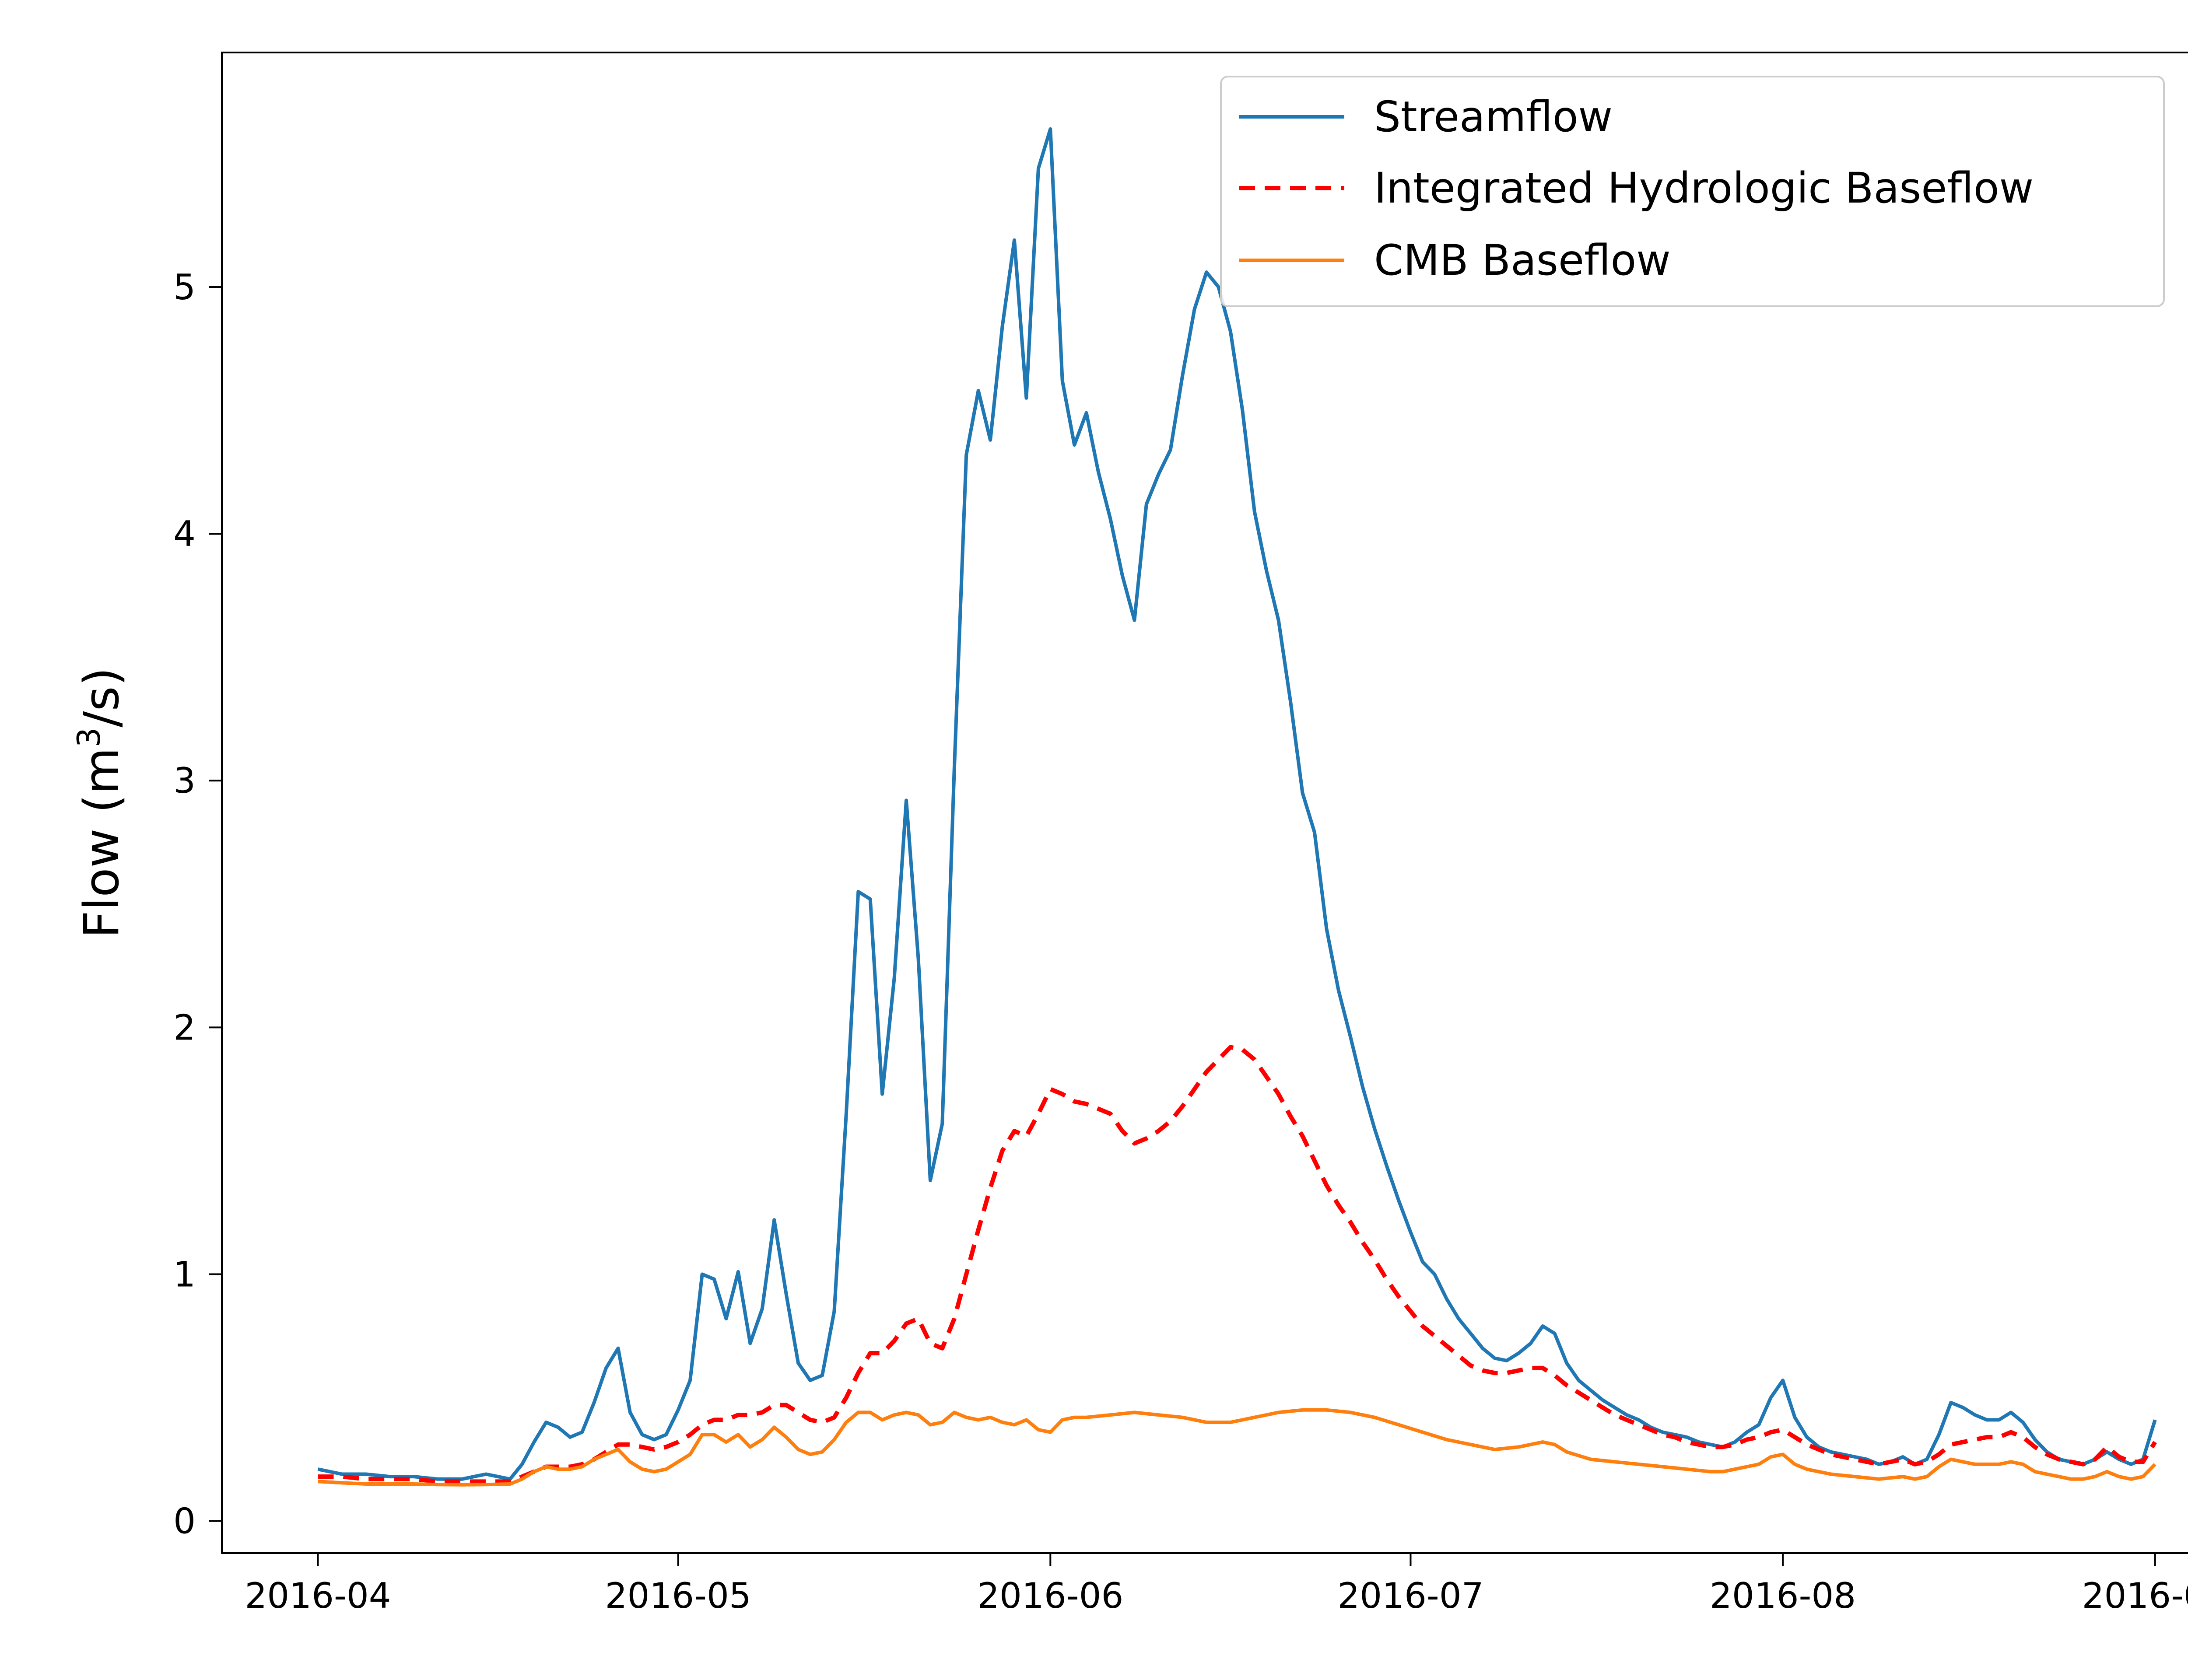  What do you see at coordinates (678, 1595) in the screenshot?
I see `x-tick-label: 2016-05` at bounding box center [678, 1595].